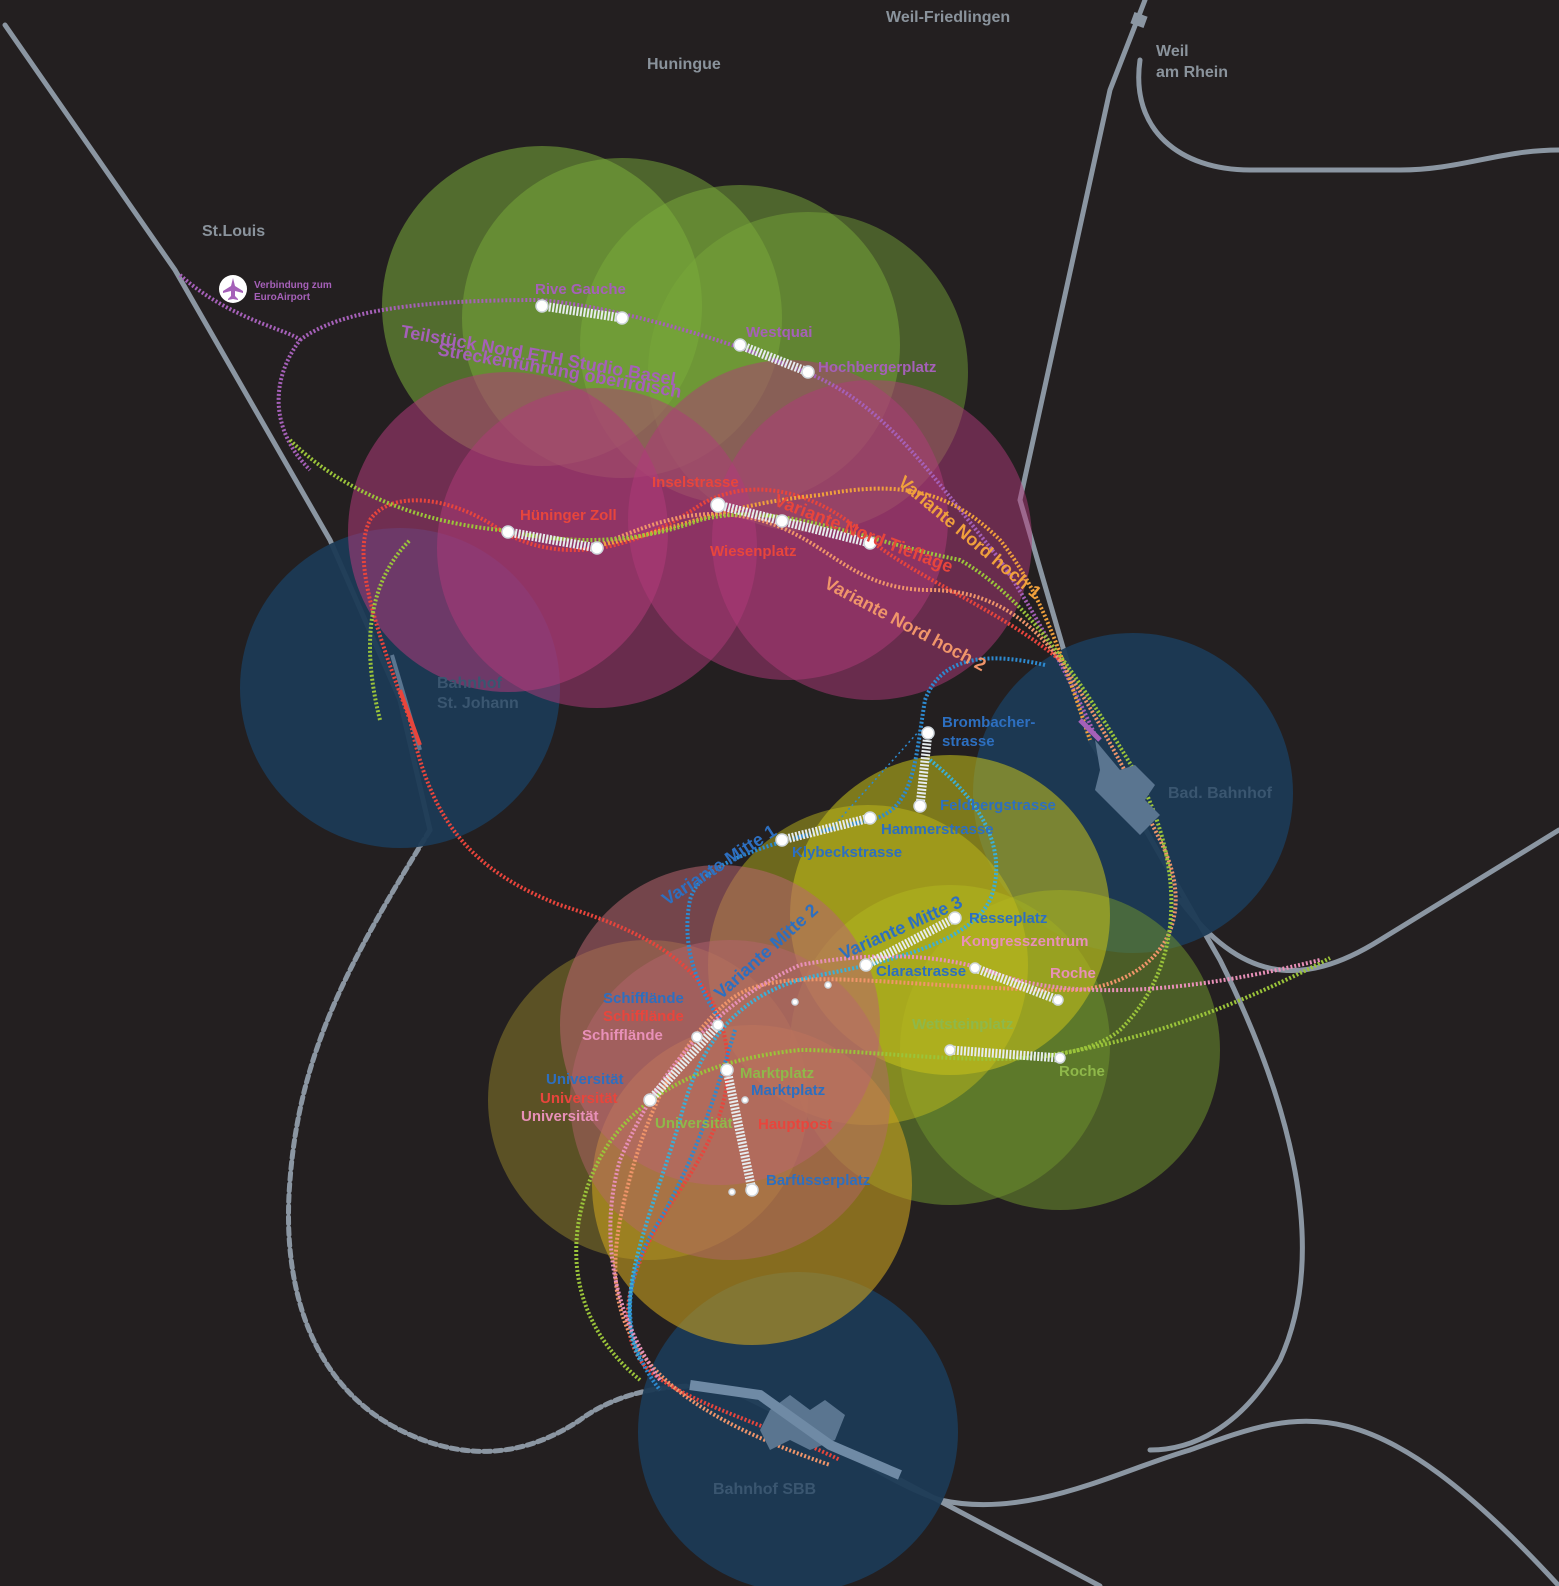  What do you see at coordinates (920, 806) in the screenshot?
I see `stop-feldbergstrasse` at bounding box center [920, 806].